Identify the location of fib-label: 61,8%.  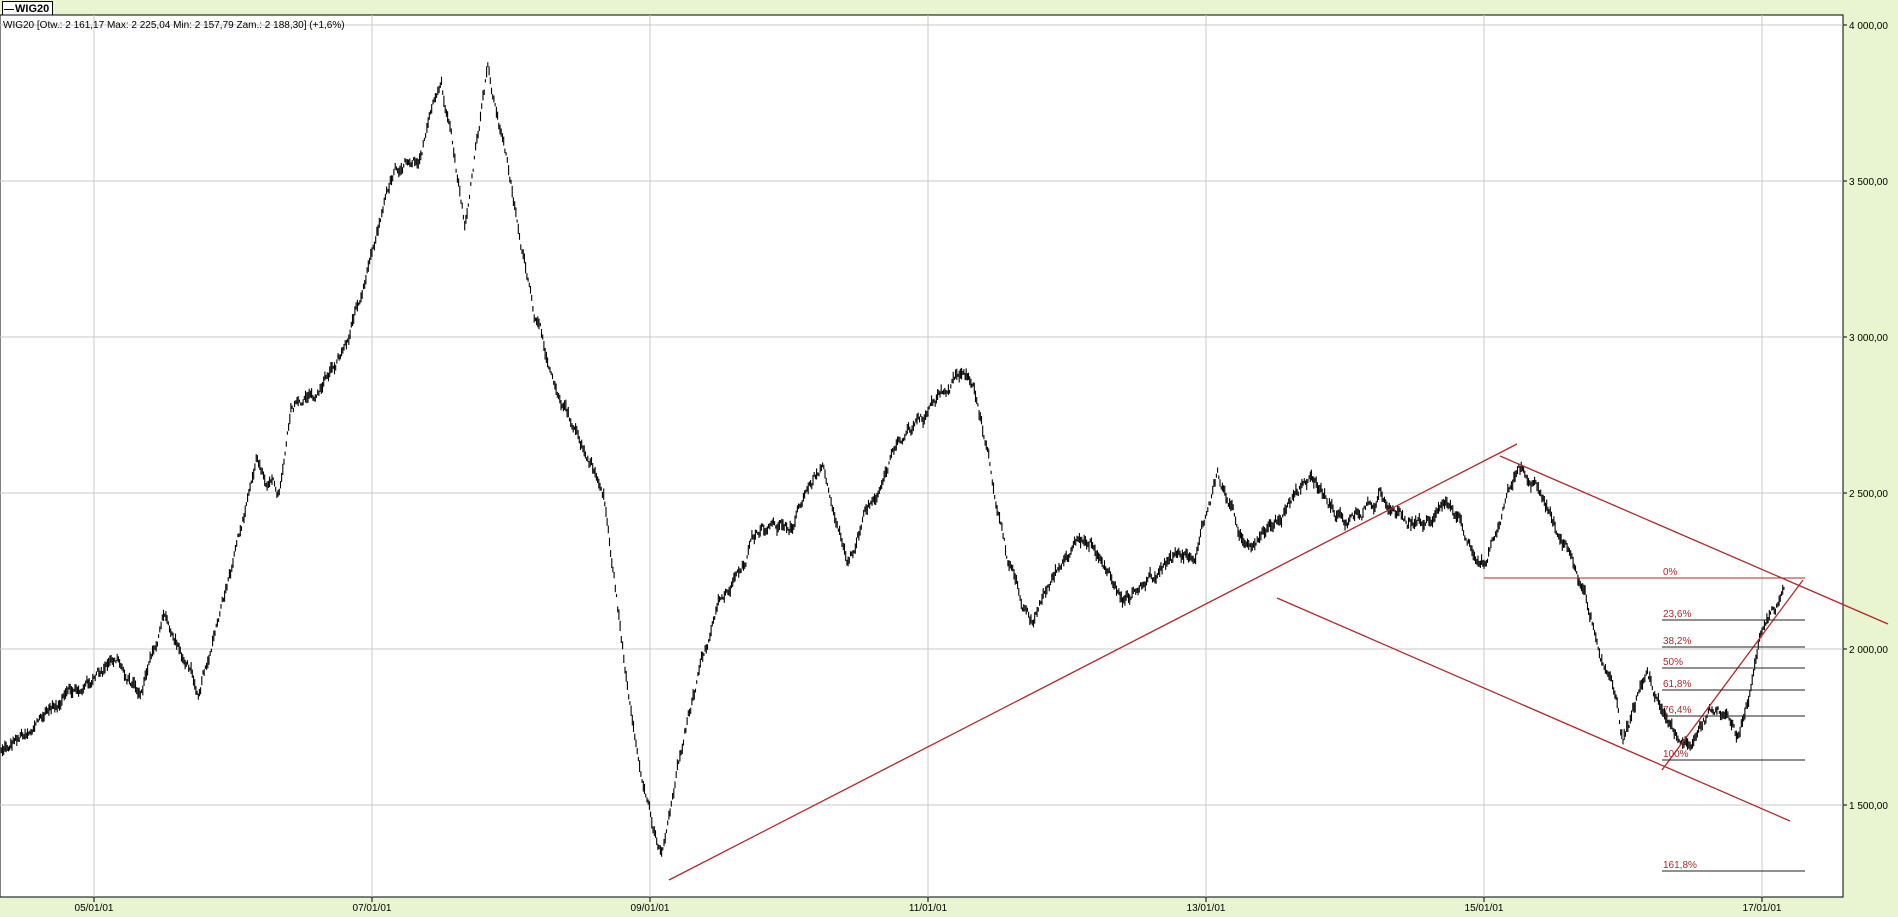
(1677, 684).